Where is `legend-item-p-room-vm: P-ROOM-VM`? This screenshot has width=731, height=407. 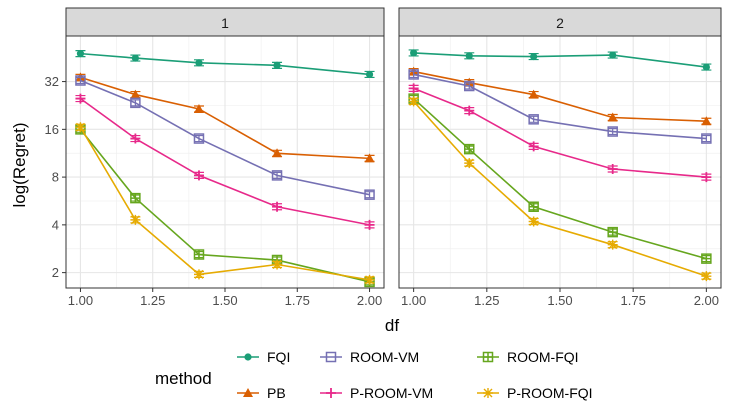 legend-item-p-room-vm: P-ROOM-VM is located at coordinates (376, 393).